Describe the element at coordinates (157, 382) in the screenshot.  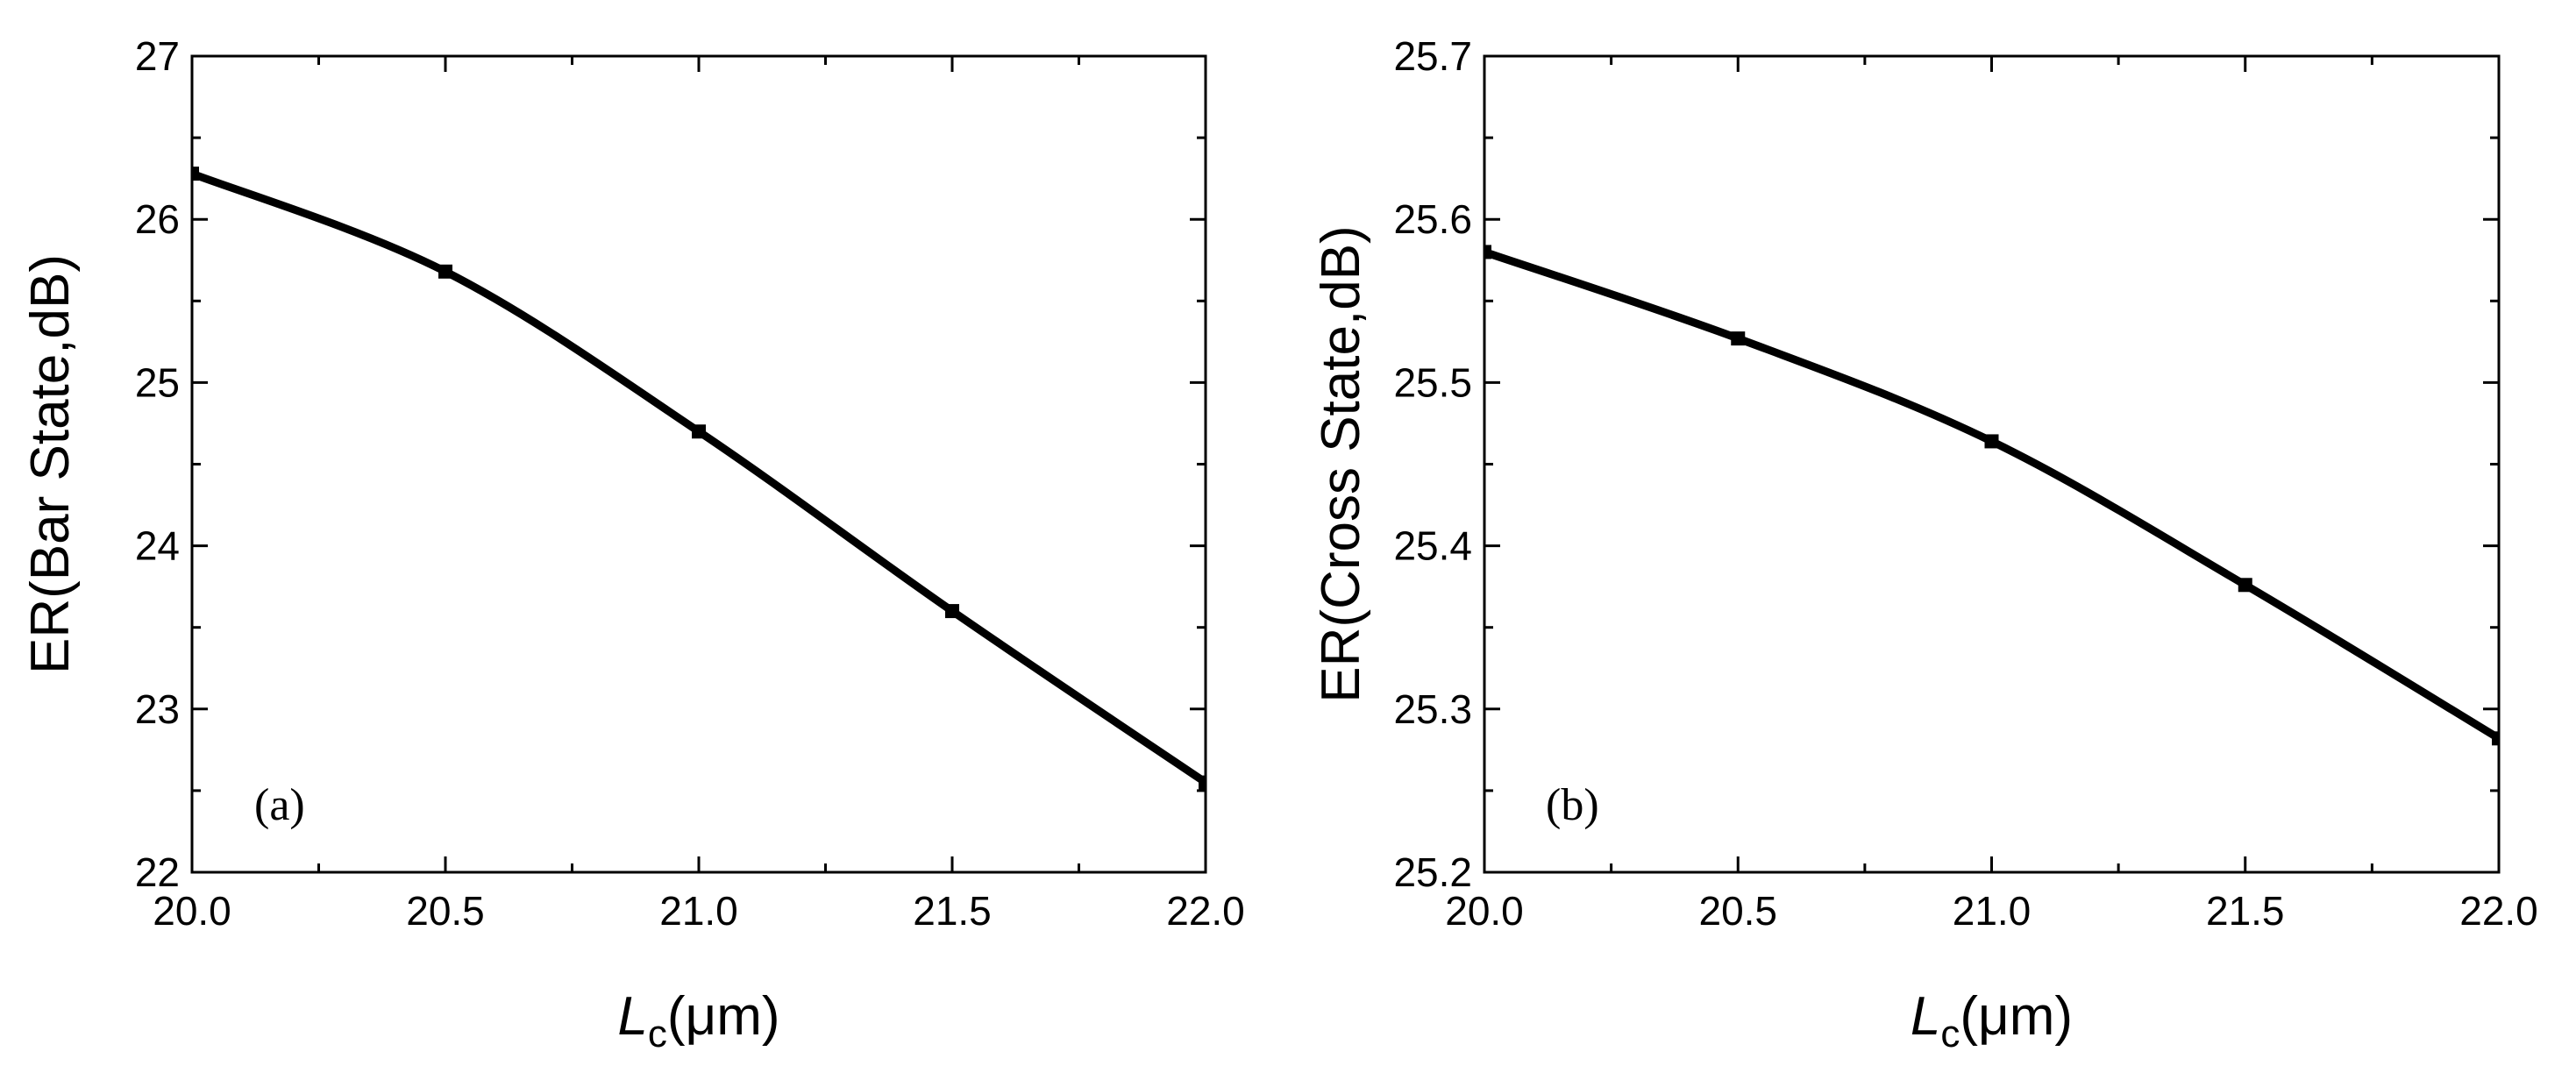
I see `y-tick-label: 25` at that location.